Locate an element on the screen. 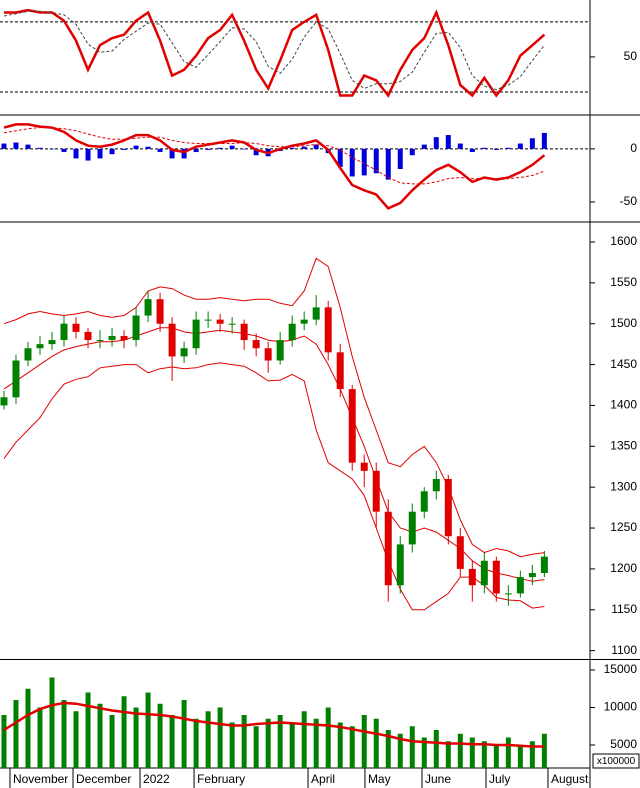  y-tick-label: 1450 is located at coordinates (623, 364).